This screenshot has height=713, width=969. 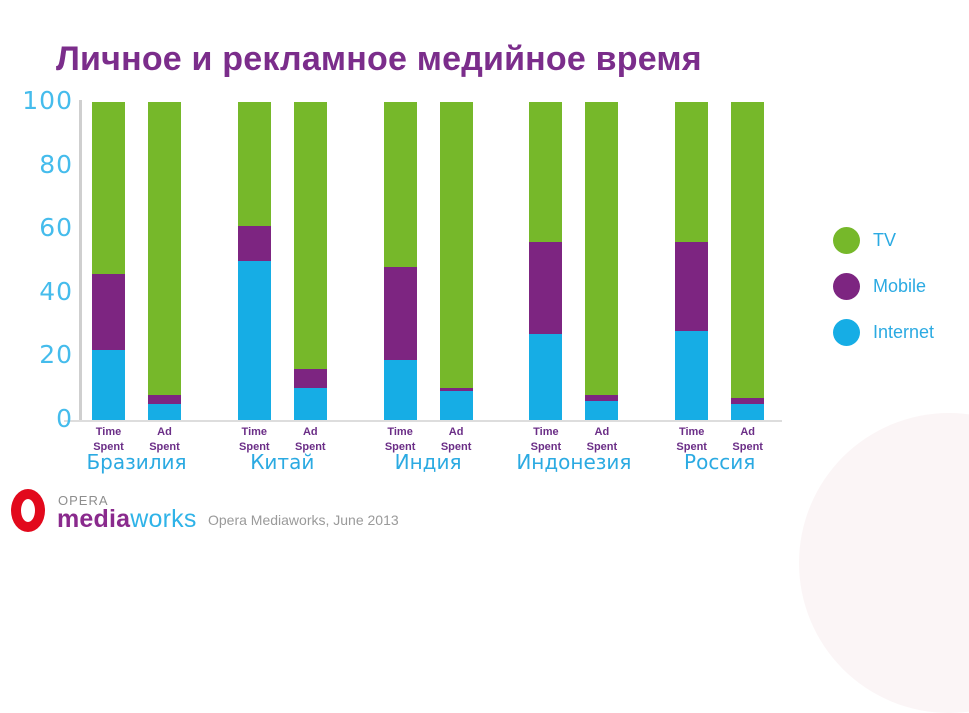 What do you see at coordinates (303, 520) in the screenshot?
I see `footer-source-note: Opera Mediaworks, June 2013` at bounding box center [303, 520].